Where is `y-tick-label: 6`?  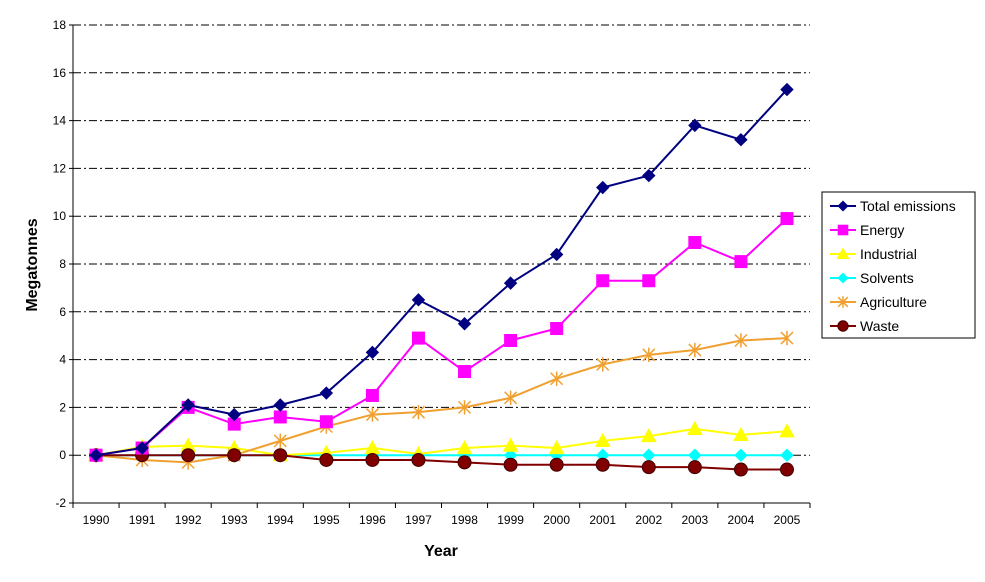 y-tick-label: 6 is located at coordinates (62, 312).